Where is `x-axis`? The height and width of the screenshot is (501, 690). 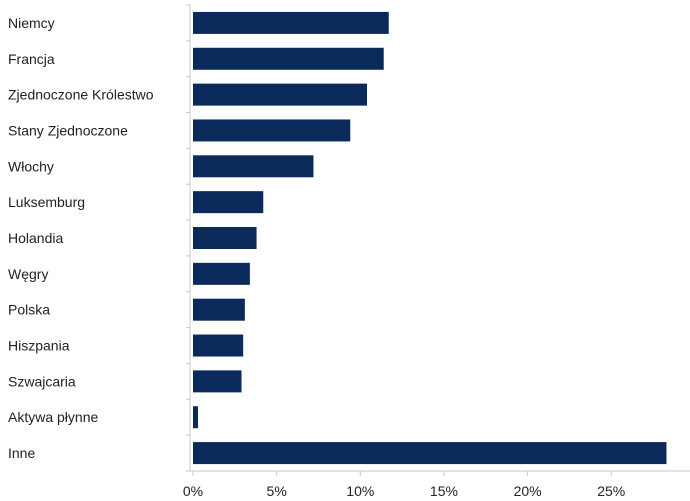 x-axis is located at coordinates (440, 473).